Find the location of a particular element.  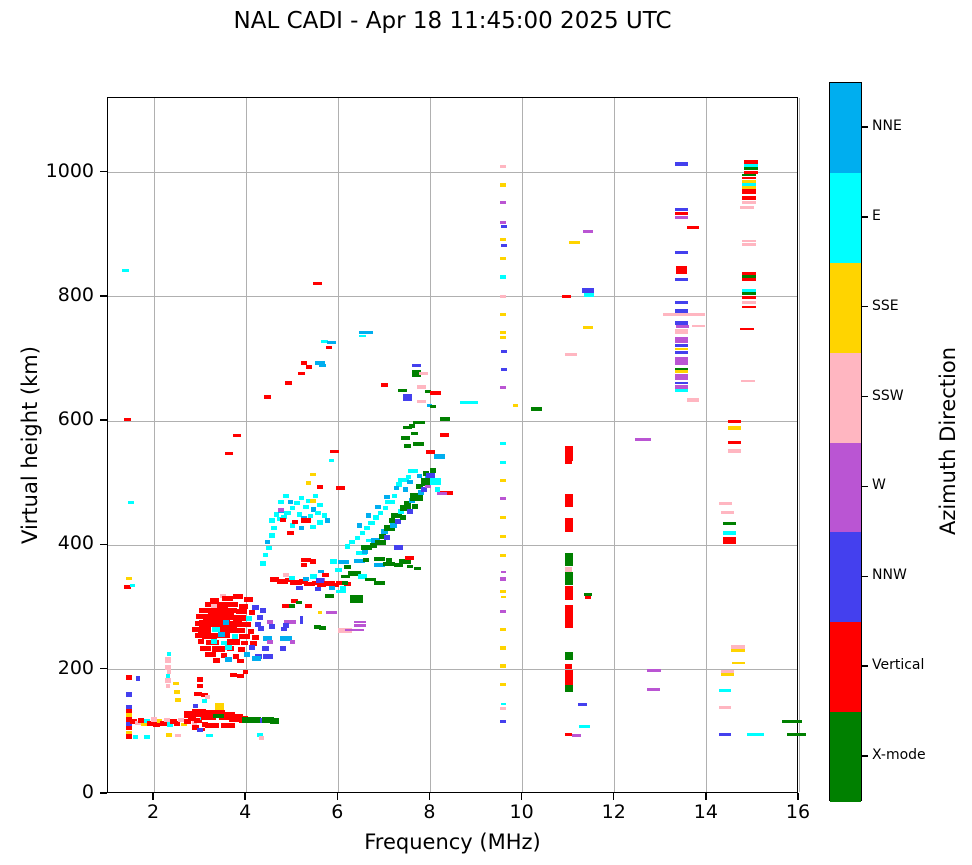

y-tick-label: 200 is located at coordinates (75, 667).